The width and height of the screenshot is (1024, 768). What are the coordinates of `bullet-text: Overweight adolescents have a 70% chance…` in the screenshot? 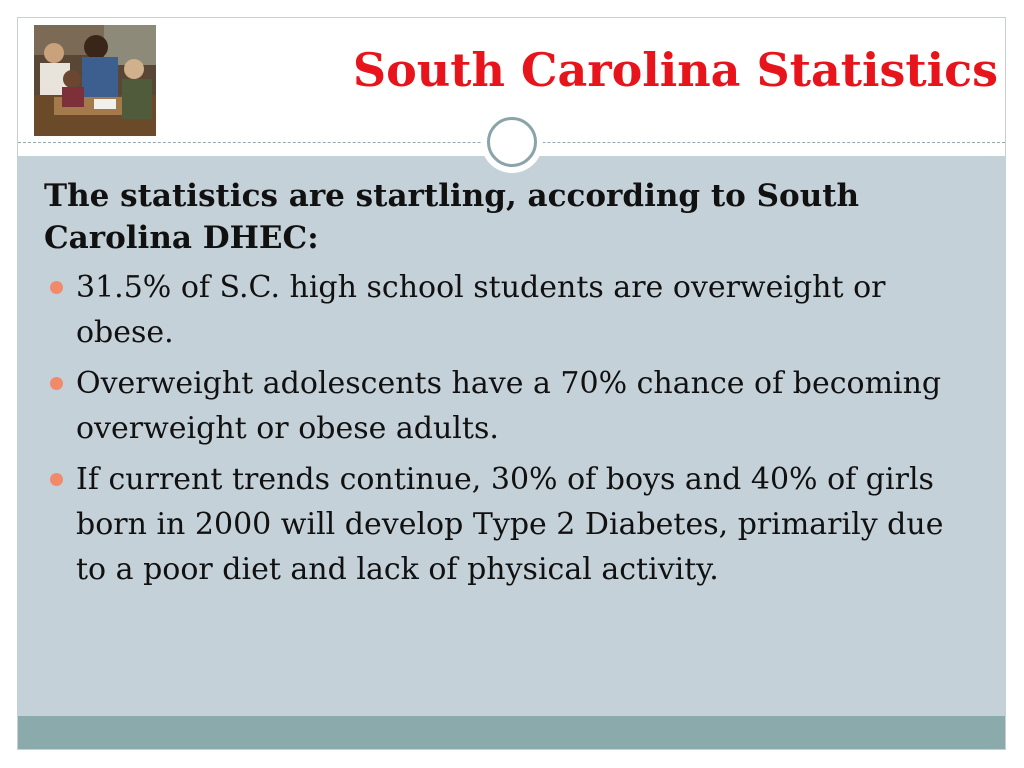 It's located at (509, 406).